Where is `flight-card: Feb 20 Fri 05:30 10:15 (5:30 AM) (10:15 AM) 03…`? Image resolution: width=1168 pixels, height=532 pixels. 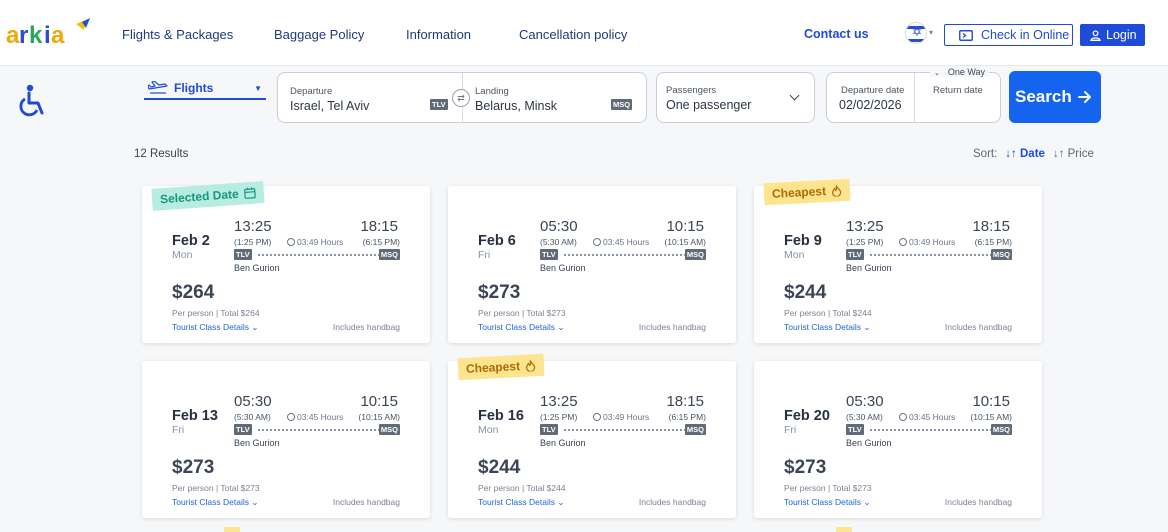 flight-card: Feb 20 Fri 05:30 10:15 (5:30 AM) (10:15 AM) 03… is located at coordinates (898, 439).